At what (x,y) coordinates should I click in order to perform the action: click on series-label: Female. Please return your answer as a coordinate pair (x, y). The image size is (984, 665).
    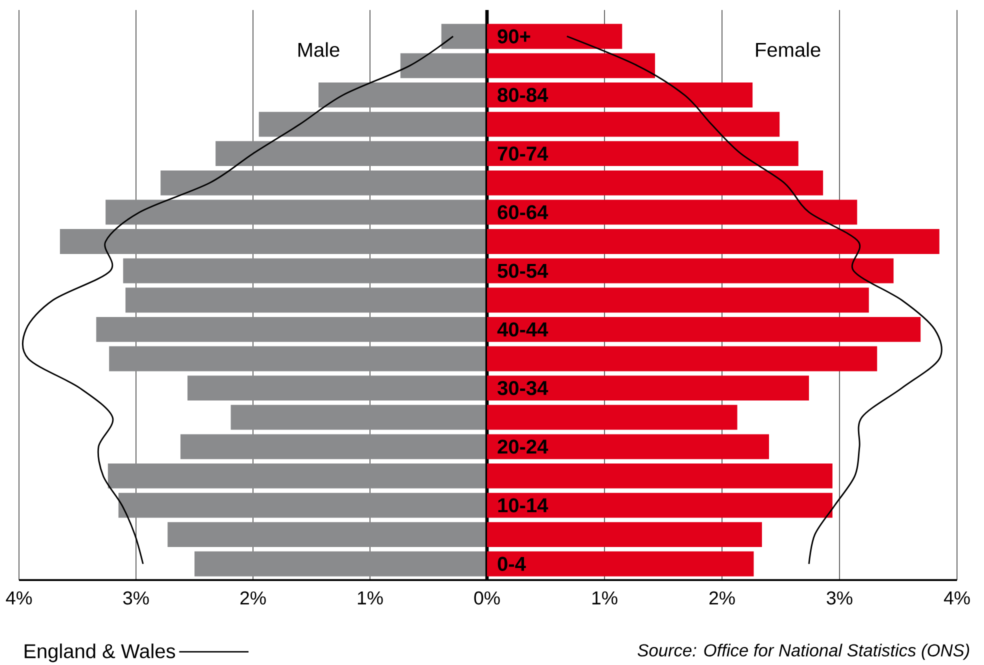
    Looking at the image, I should click on (788, 49).